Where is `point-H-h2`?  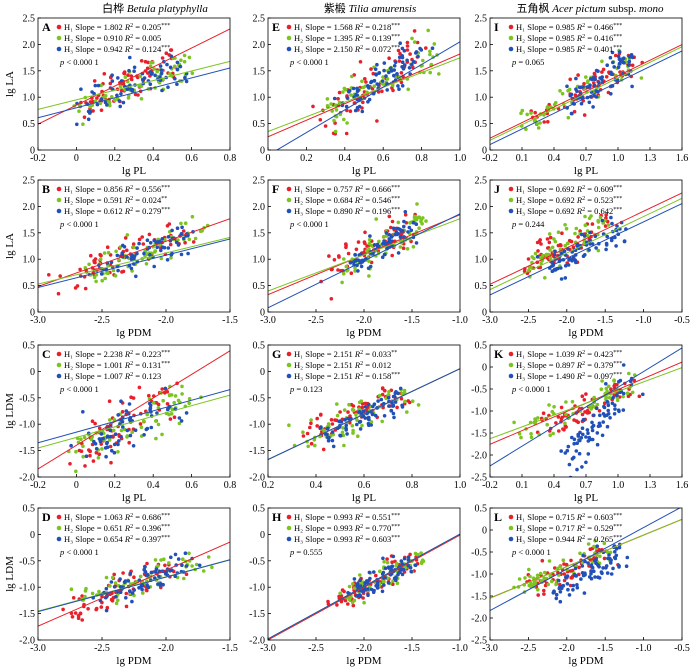 point-H-h2 is located at coordinates (421, 563).